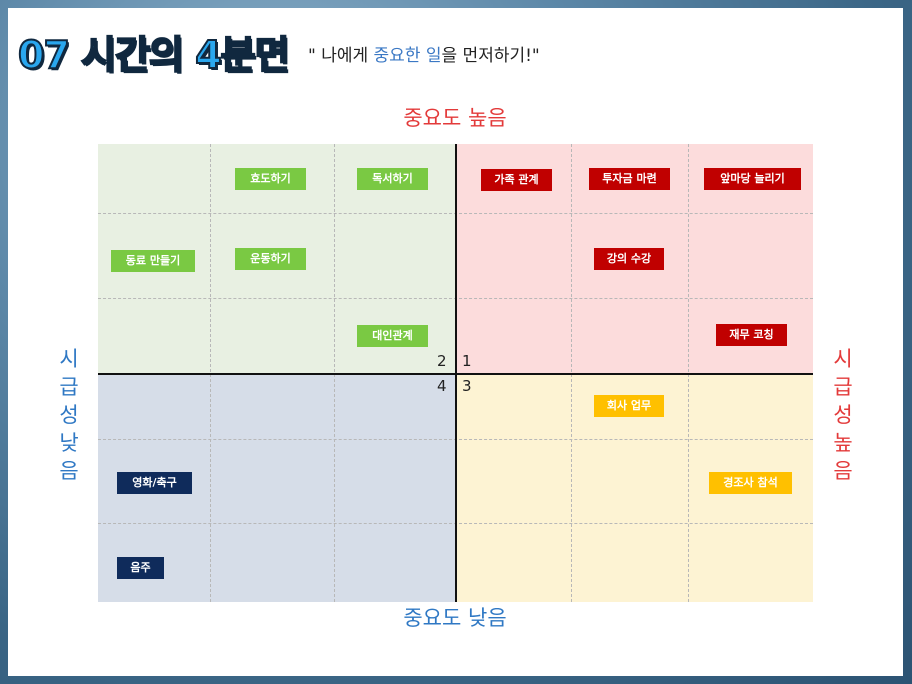  What do you see at coordinates (154, 483) in the screenshot?
I see `tag-movie: 영화/축구` at bounding box center [154, 483].